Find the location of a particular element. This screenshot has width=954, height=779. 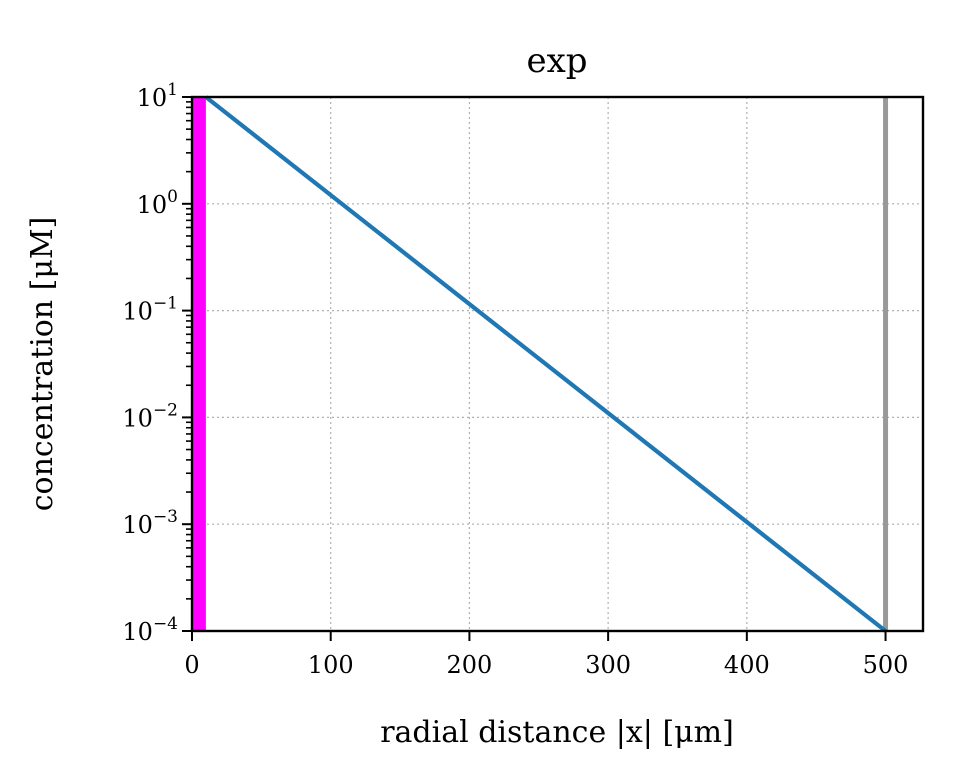

y-tick-label: 10⁻³ is located at coordinates (150, 523).